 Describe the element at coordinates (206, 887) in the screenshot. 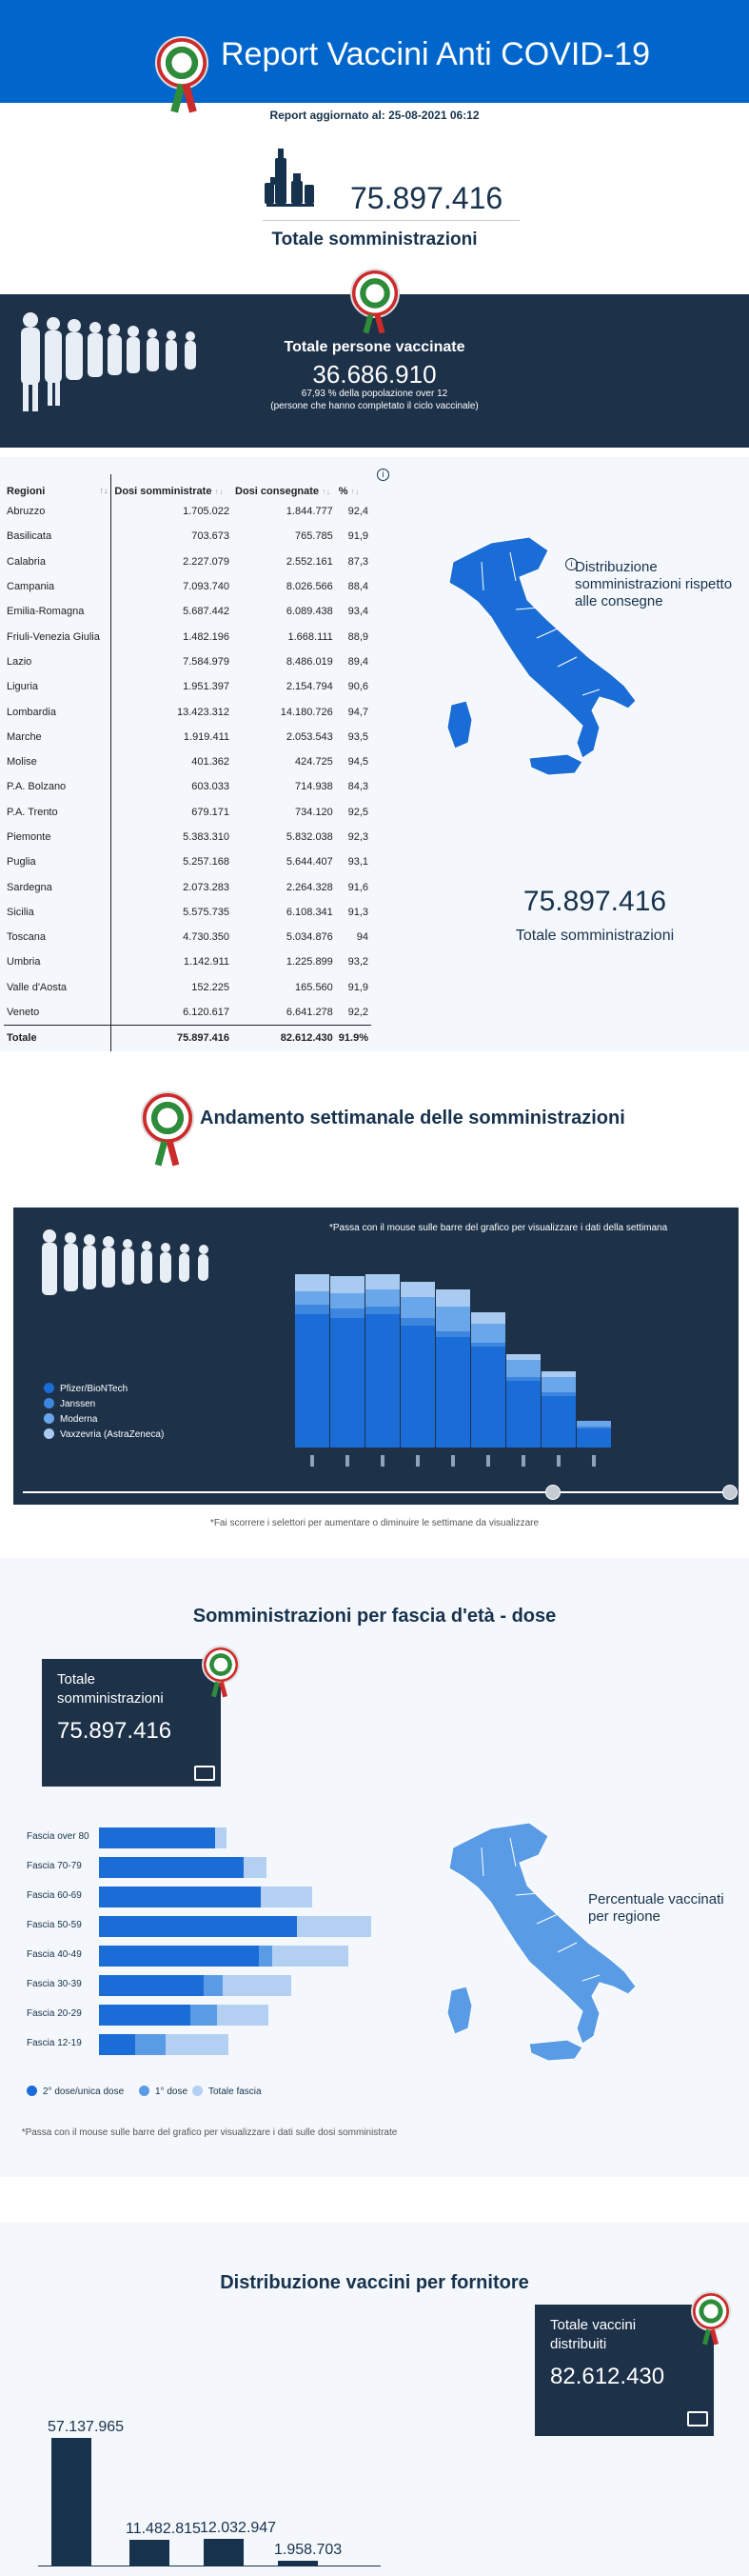

I see `cell-administered: 2.073.283` at that location.